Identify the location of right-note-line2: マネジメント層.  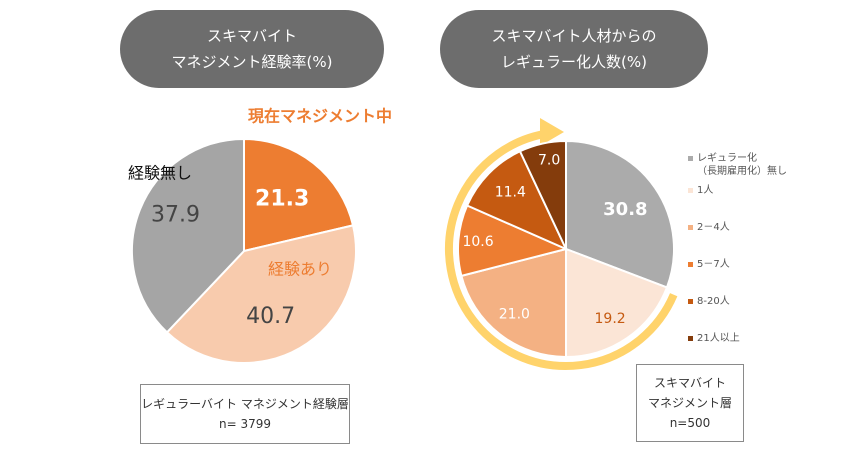
(689, 403).